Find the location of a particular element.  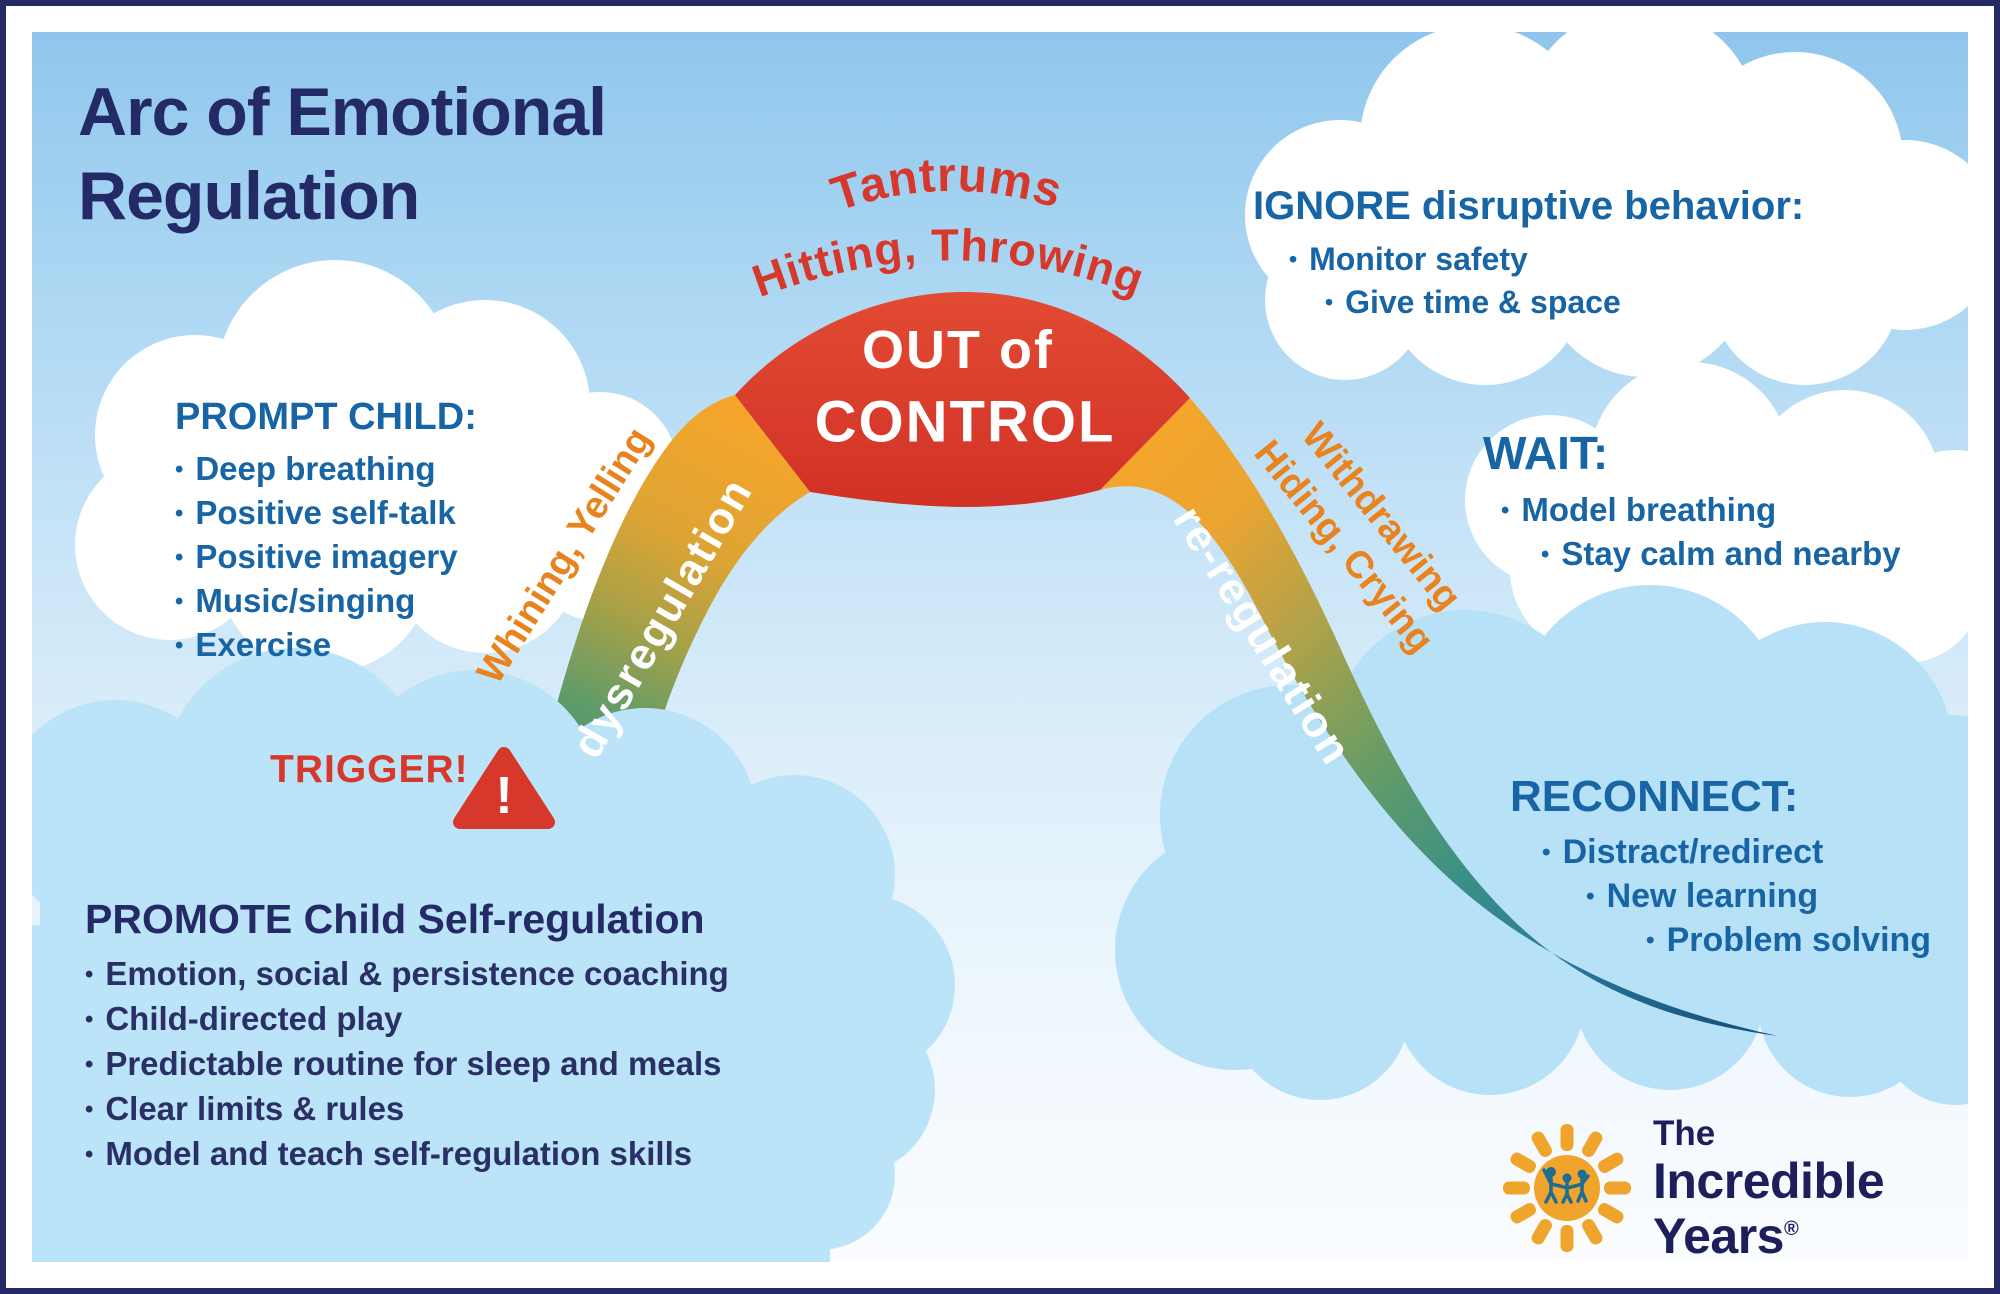

list-item: Music/singing is located at coordinates (326, 603).